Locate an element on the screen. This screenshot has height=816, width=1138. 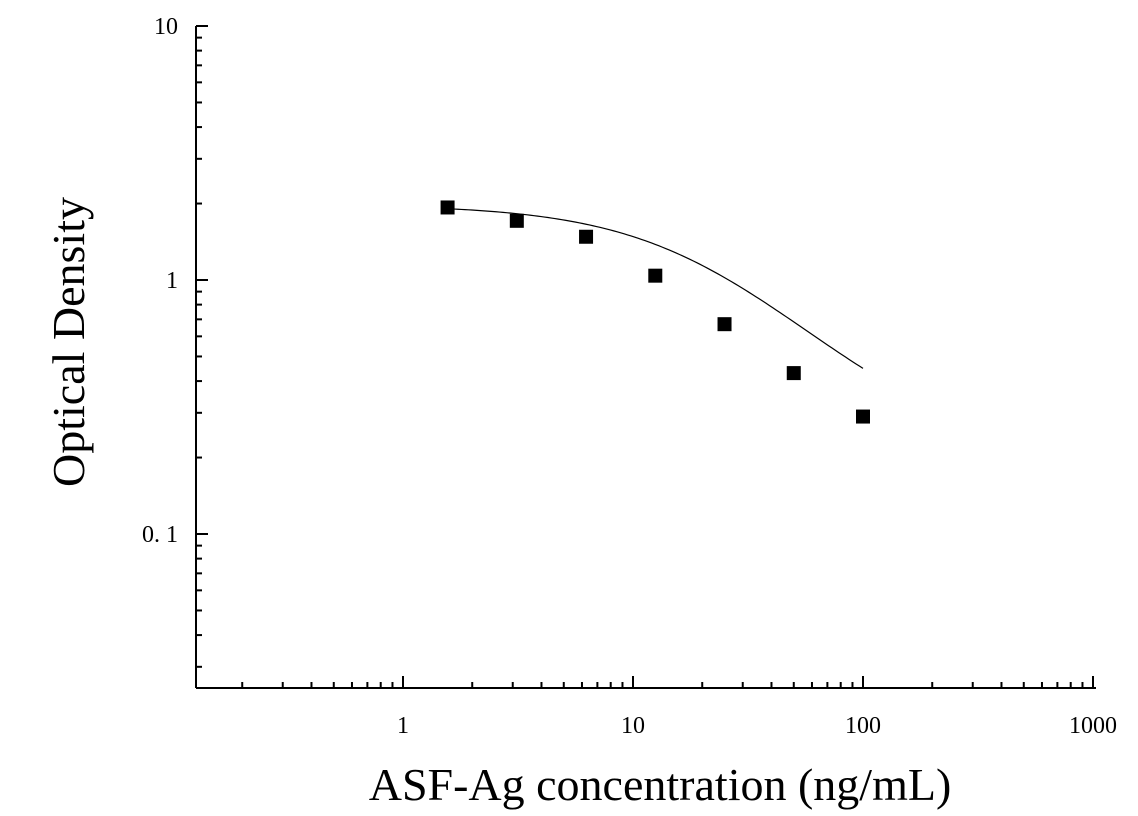
x-axis-title: ASF-Ag concentration (ng/mL) is located at coordinates (660, 784).